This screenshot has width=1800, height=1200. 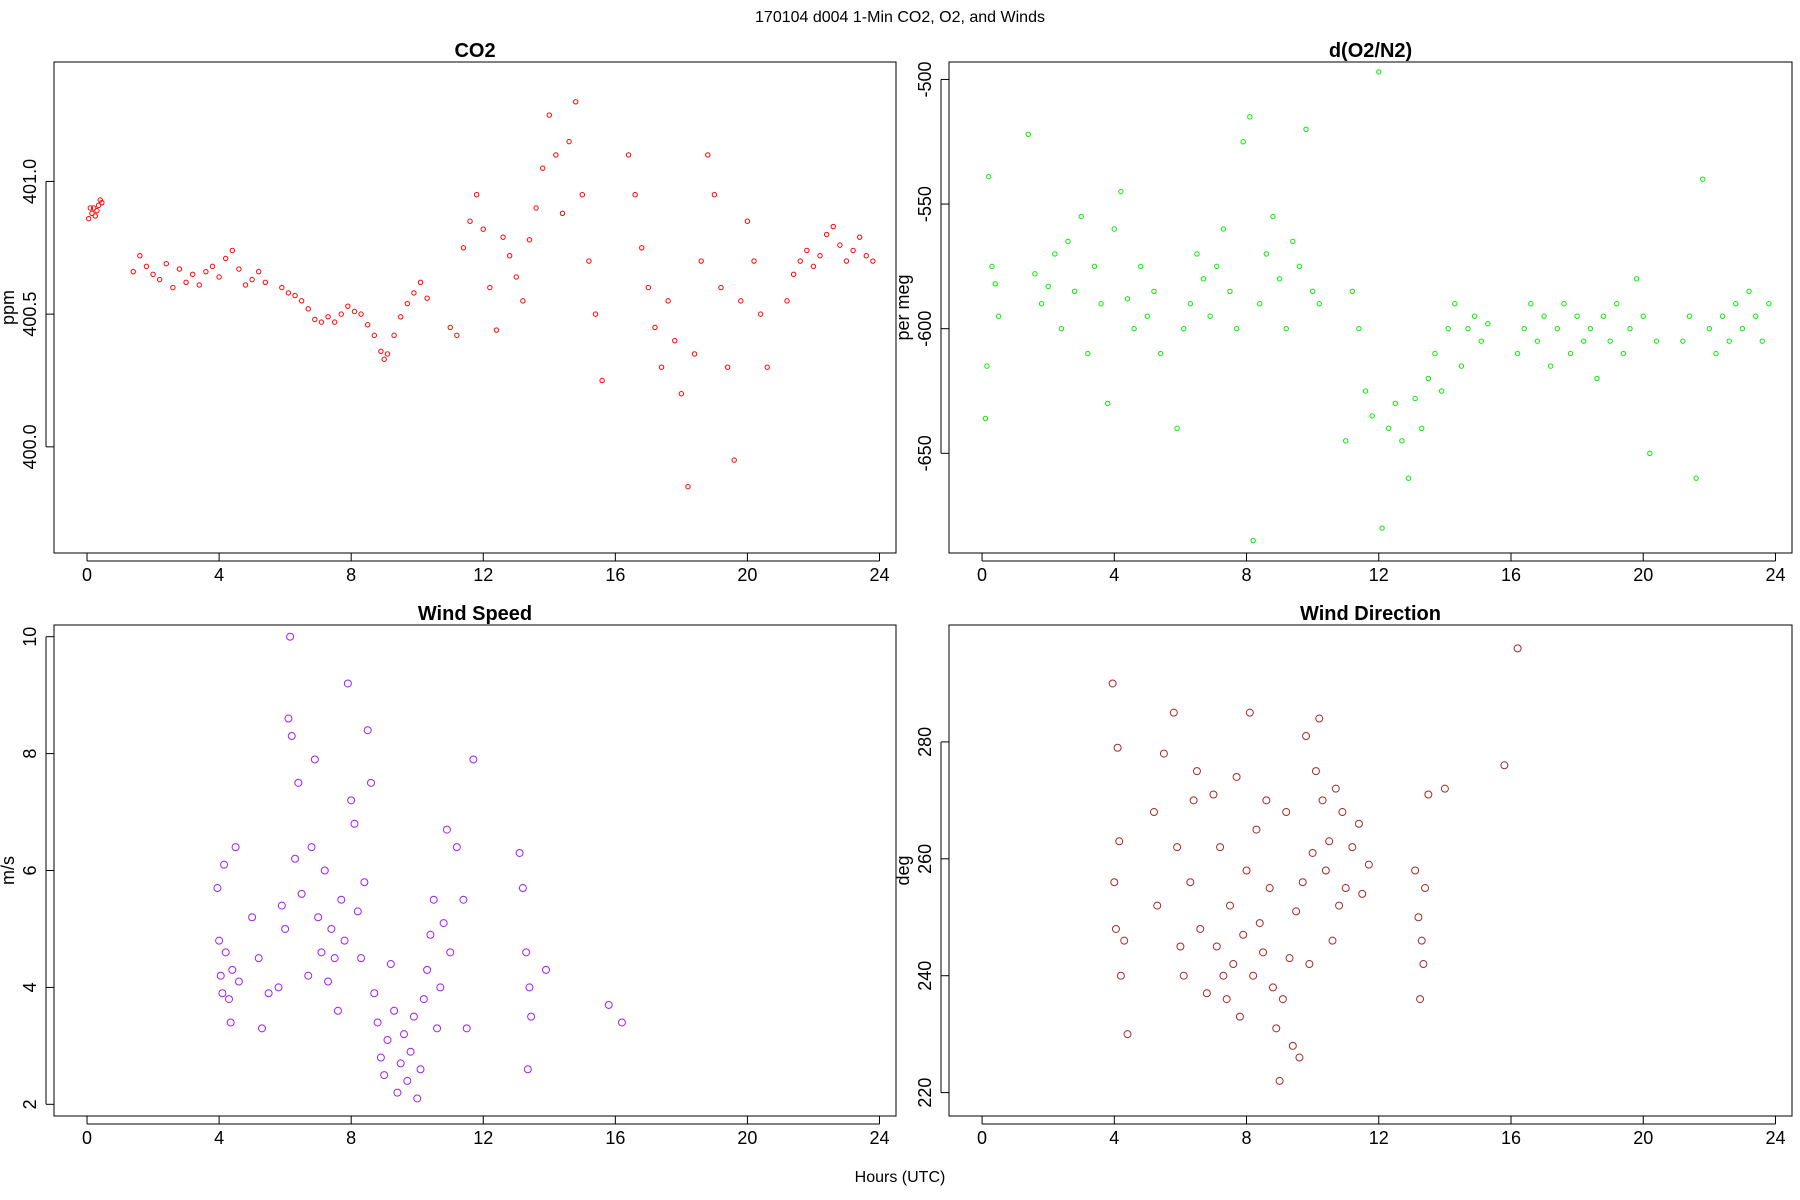 What do you see at coordinates (615, 575) in the screenshot?
I see `x-tick-label: 16` at bounding box center [615, 575].